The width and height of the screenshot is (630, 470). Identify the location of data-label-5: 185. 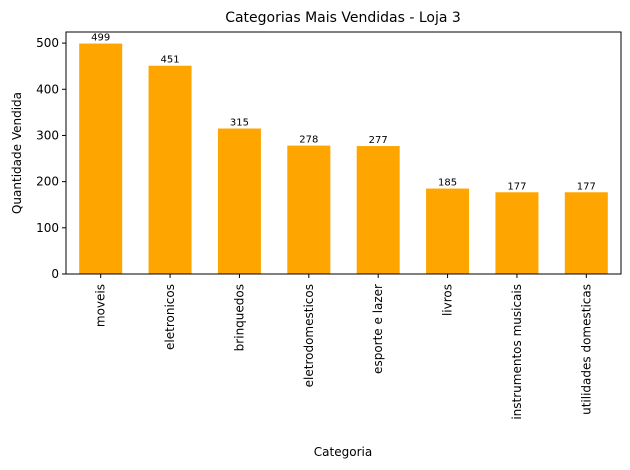
(447, 183).